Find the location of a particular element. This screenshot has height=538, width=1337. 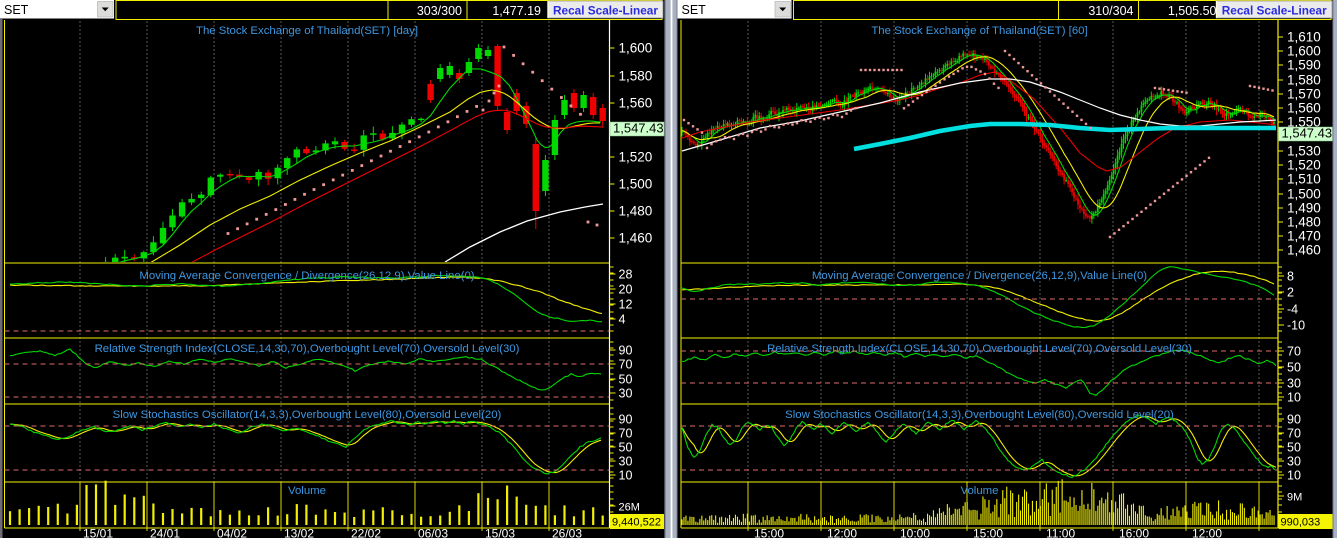

svg-text:The Stock Exchange of Thailand: The Stock Exchange of Thailand(SET) [60] is located at coordinates (979, 31).